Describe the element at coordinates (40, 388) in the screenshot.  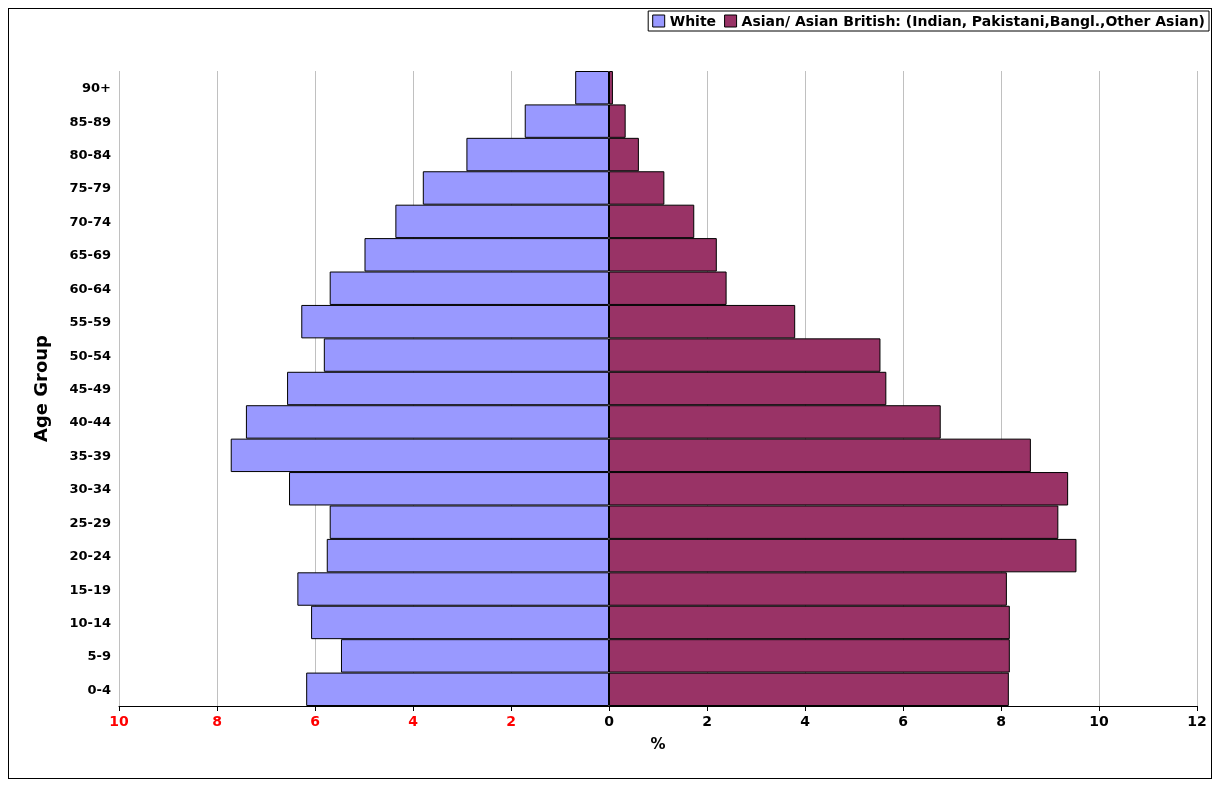
I see `y-axis-title: Age Group` at that location.